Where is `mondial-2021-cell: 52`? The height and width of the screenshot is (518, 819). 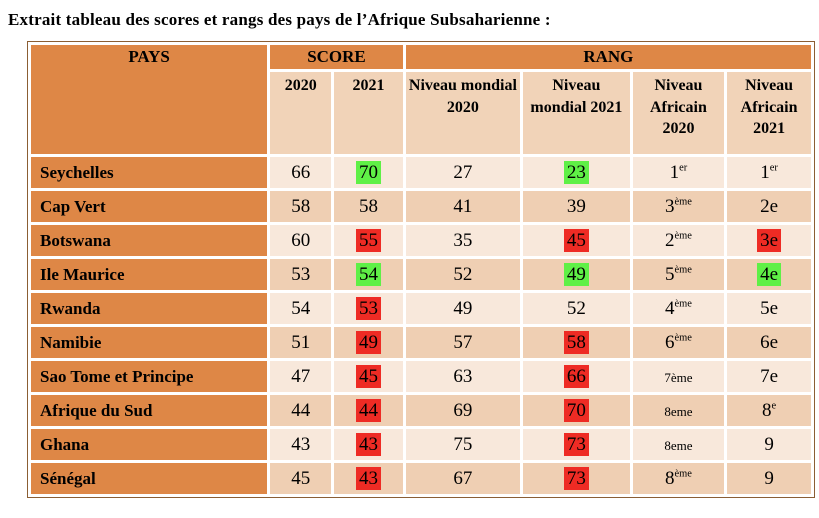
mondial-2021-cell: 52 is located at coordinates (576, 308).